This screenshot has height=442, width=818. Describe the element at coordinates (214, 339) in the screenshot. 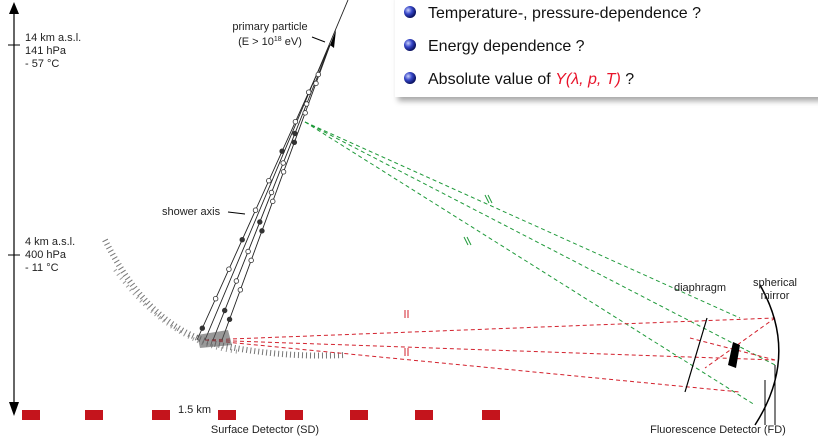

I see `shower-core` at that location.